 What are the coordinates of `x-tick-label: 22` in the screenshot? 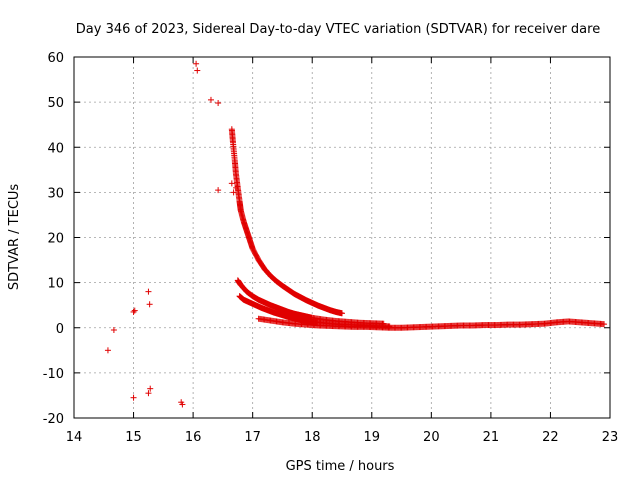 It's located at (550, 437).